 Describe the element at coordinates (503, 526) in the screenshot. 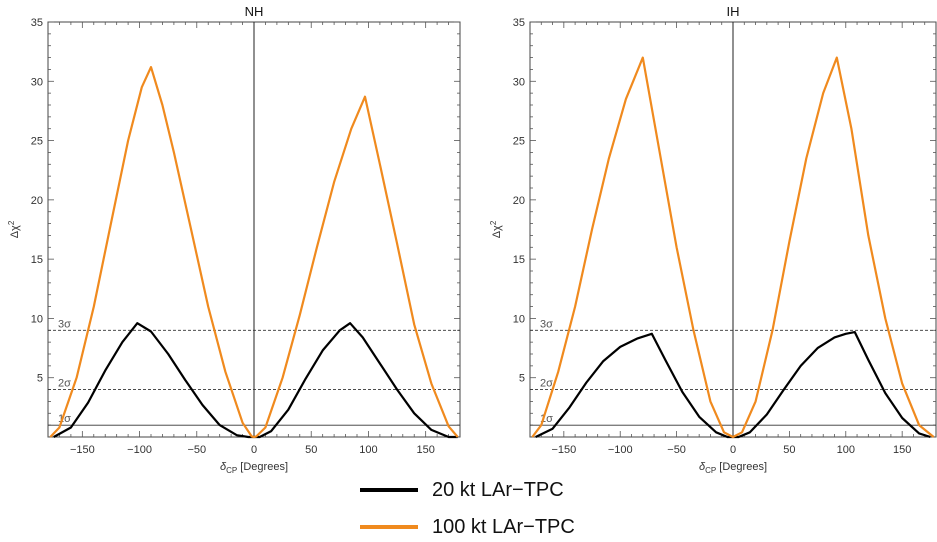

I see `legend-label-100kt: 100 kt LAr−TPC` at that location.